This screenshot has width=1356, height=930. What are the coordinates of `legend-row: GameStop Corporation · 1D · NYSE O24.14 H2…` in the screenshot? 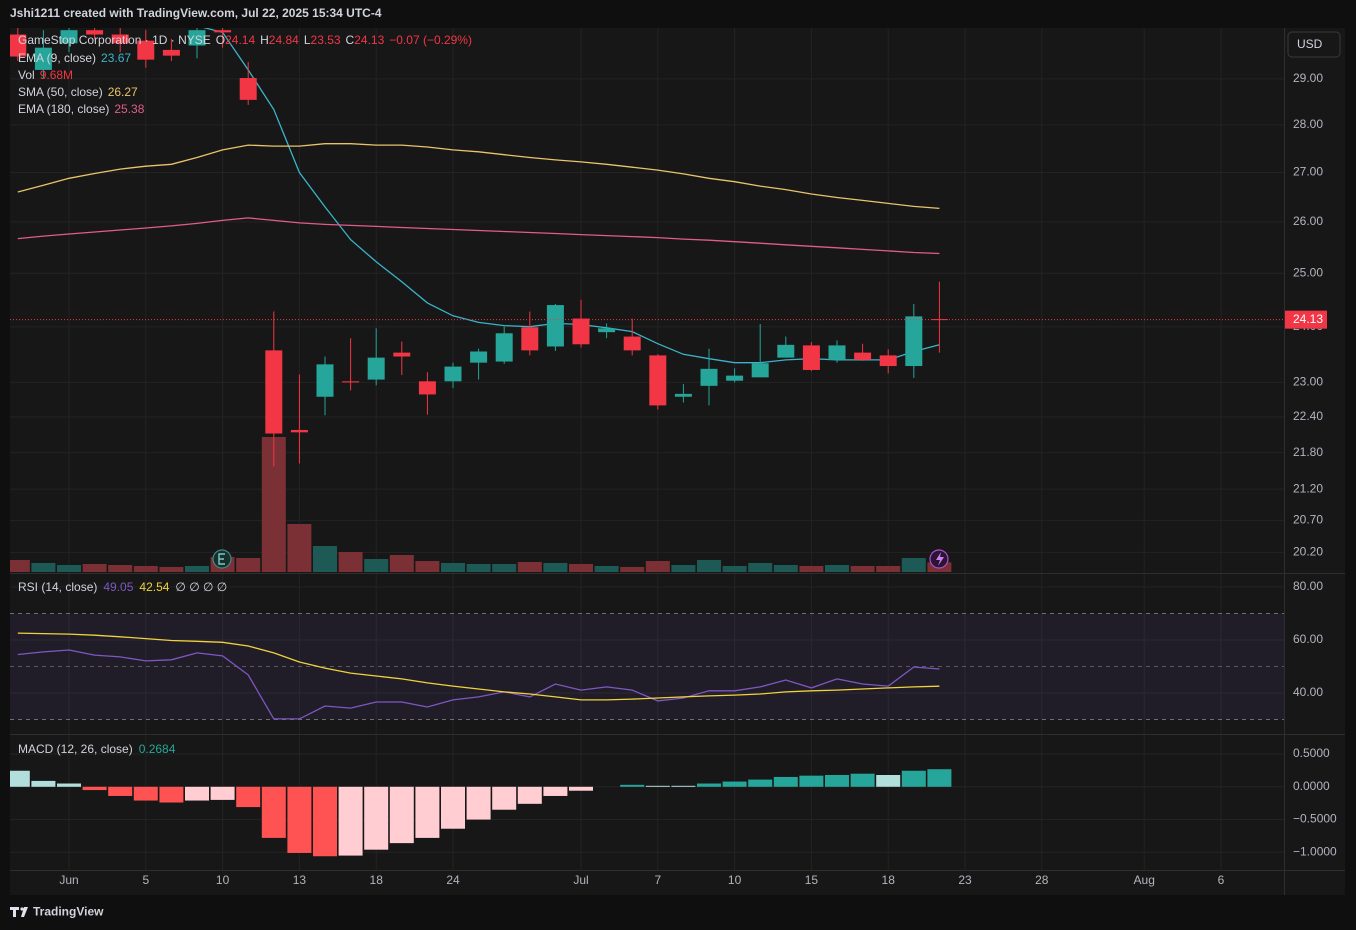 It's located at (245, 40).